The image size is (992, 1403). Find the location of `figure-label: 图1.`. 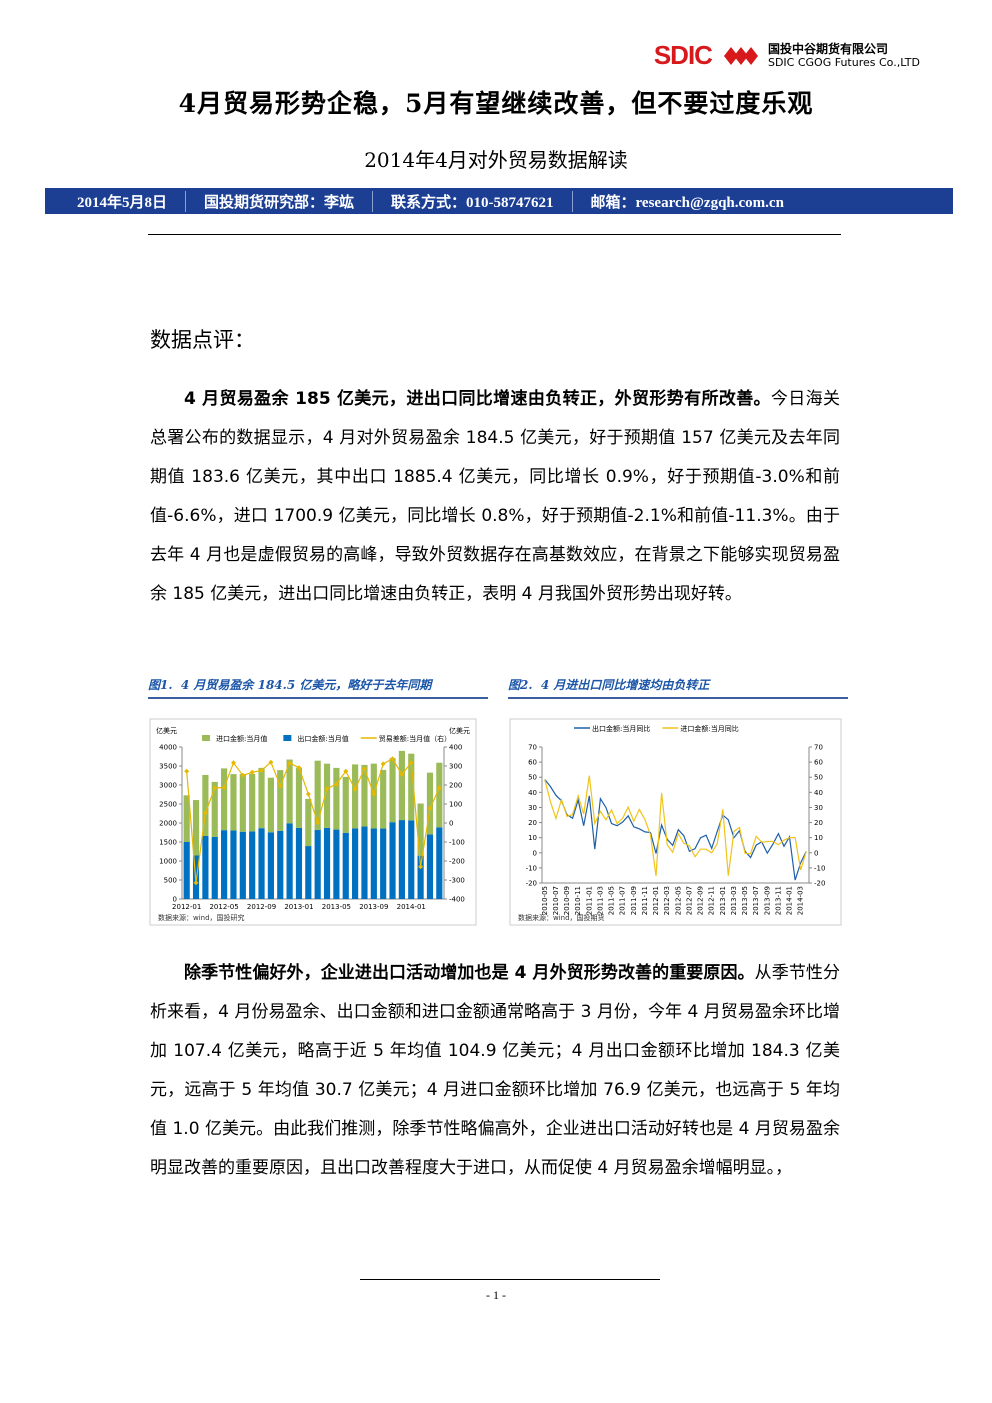

figure-label: 图1. is located at coordinates (160, 685).